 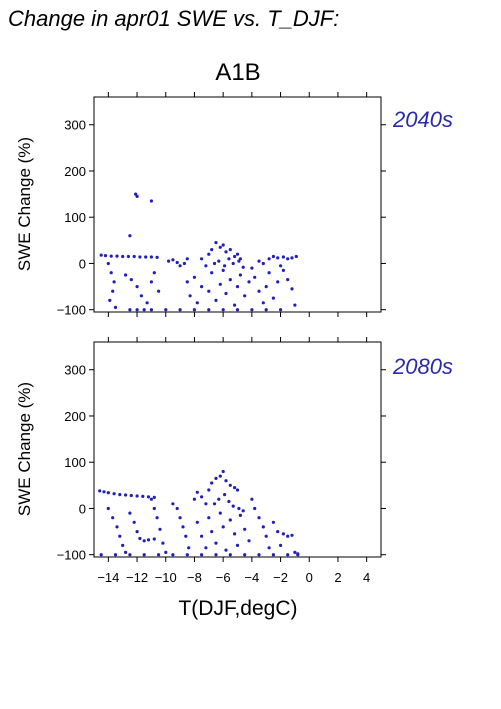 I want to click on panel-2080s-ylabel: SWE Change (%), so click(x=24, y=449).